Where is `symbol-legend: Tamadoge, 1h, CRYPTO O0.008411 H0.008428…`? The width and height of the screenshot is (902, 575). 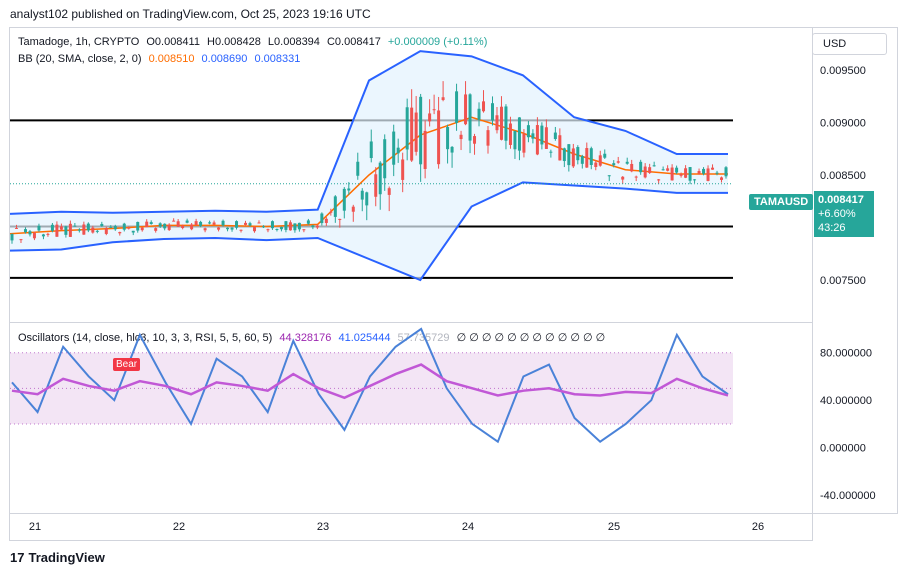
symbol-legend: Tamadoge, 1h, CRYPTO O0.008411 H0.008428… is located at coordinates (254, 42).